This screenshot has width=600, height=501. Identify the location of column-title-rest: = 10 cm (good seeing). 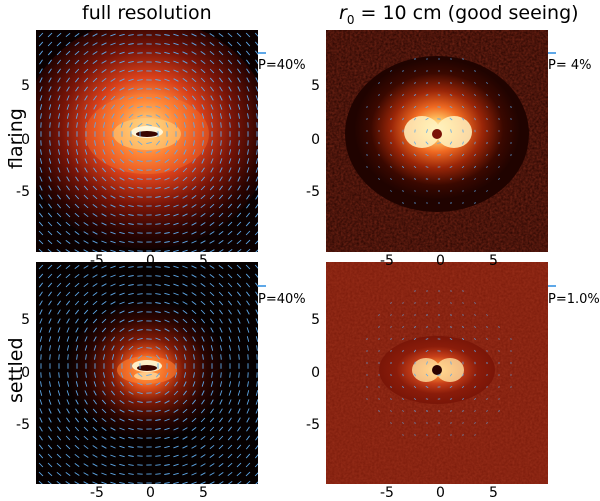
(466, 13).